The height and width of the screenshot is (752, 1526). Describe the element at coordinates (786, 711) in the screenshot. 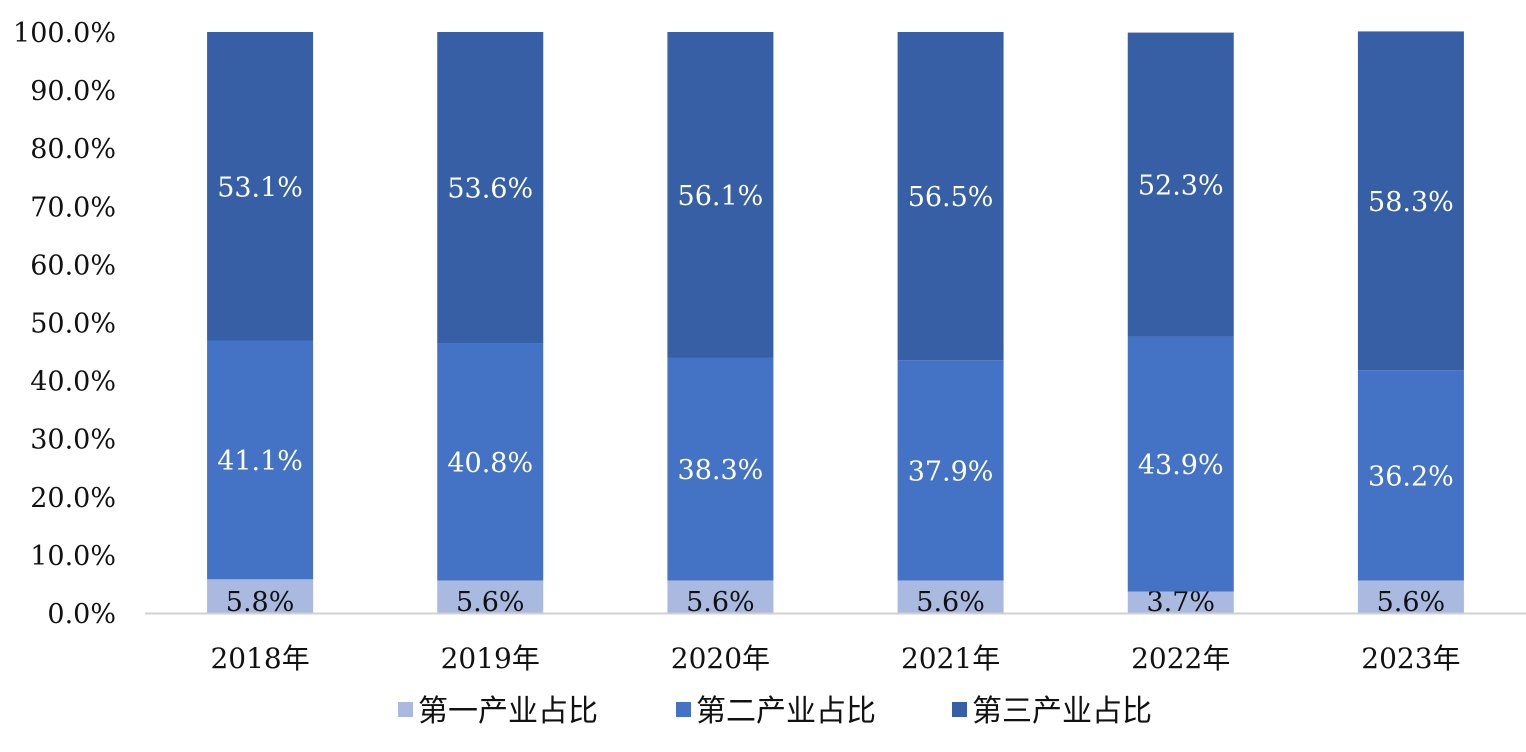

I see `legend-label: 第二产业占比` at that location.